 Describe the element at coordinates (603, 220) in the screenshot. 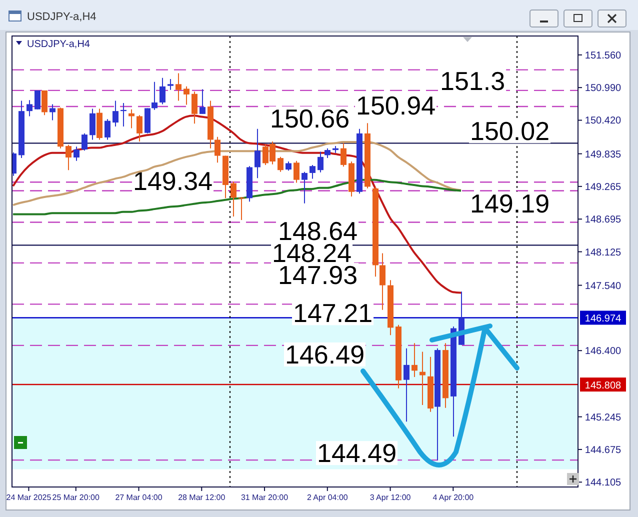

I see `y-tick-label: 148.695` at that location.